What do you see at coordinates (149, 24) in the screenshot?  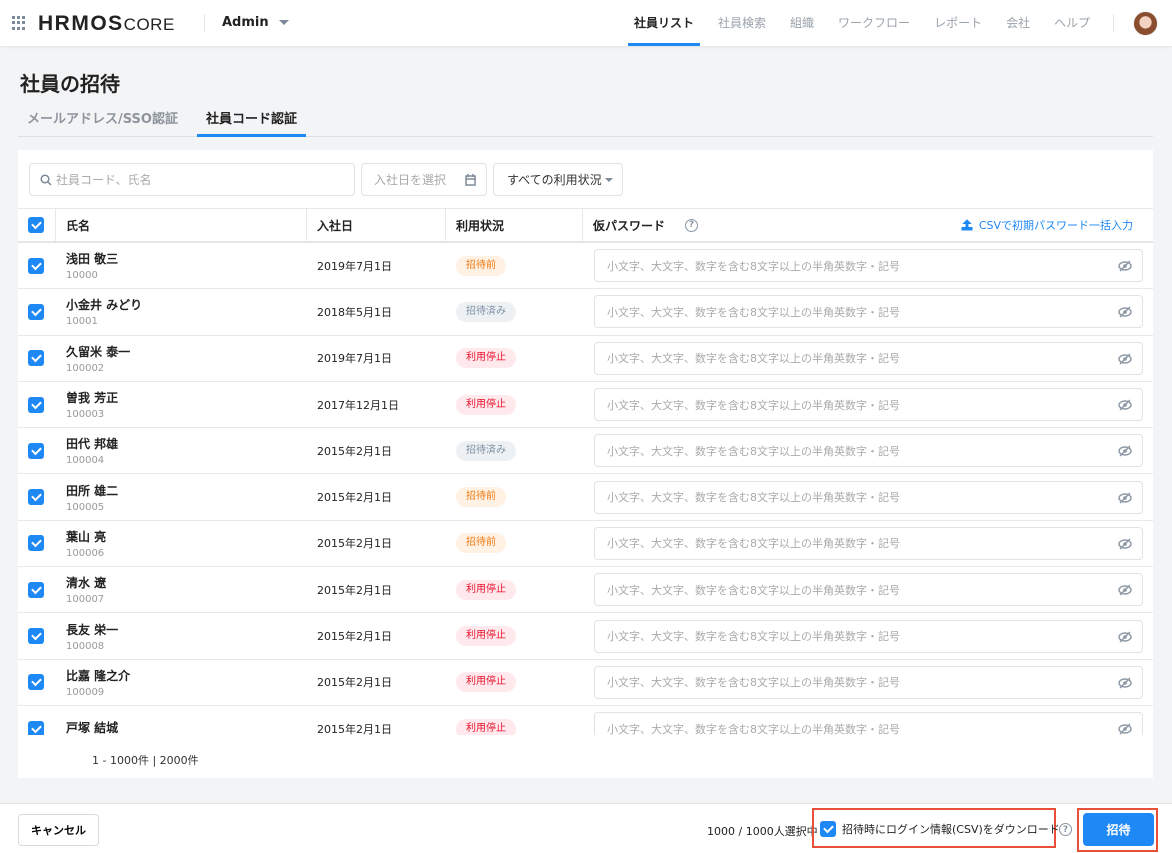 I see `logo-suffix: CORE` at bounding box center [149, 24].